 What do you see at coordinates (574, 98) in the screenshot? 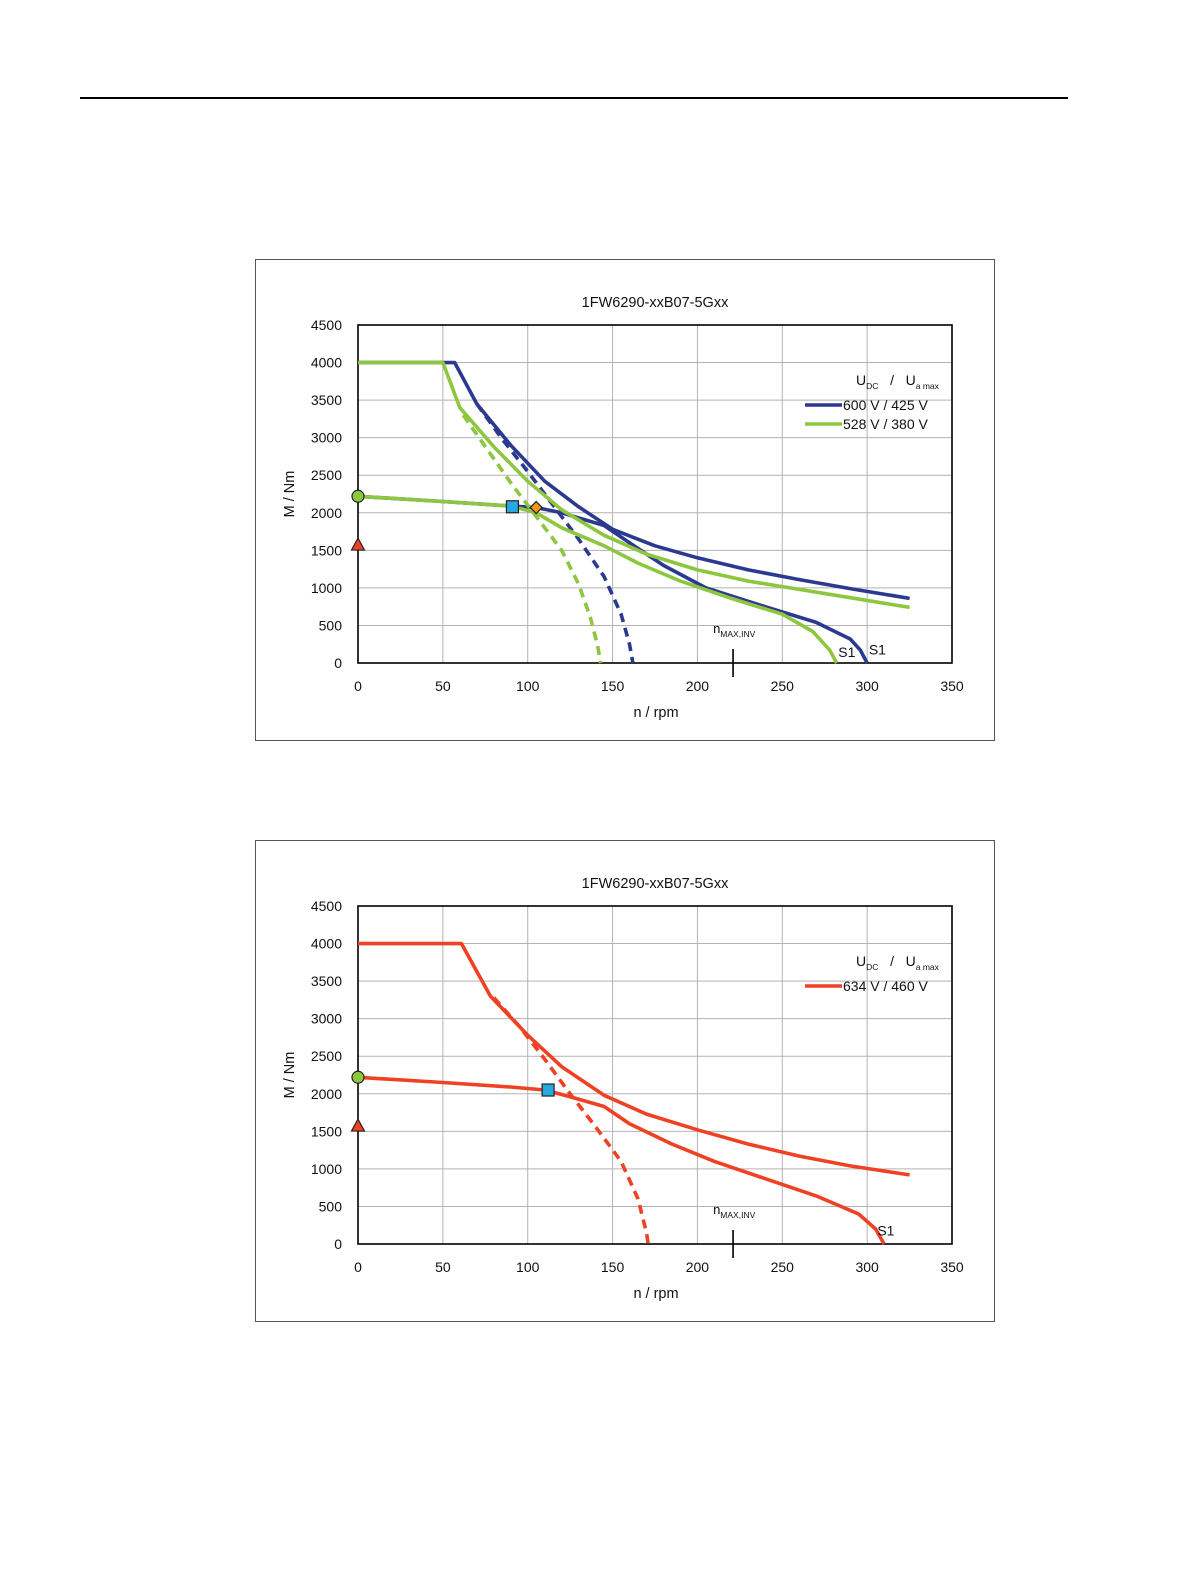
I see `header-rule` at bounding box center [574, 98].